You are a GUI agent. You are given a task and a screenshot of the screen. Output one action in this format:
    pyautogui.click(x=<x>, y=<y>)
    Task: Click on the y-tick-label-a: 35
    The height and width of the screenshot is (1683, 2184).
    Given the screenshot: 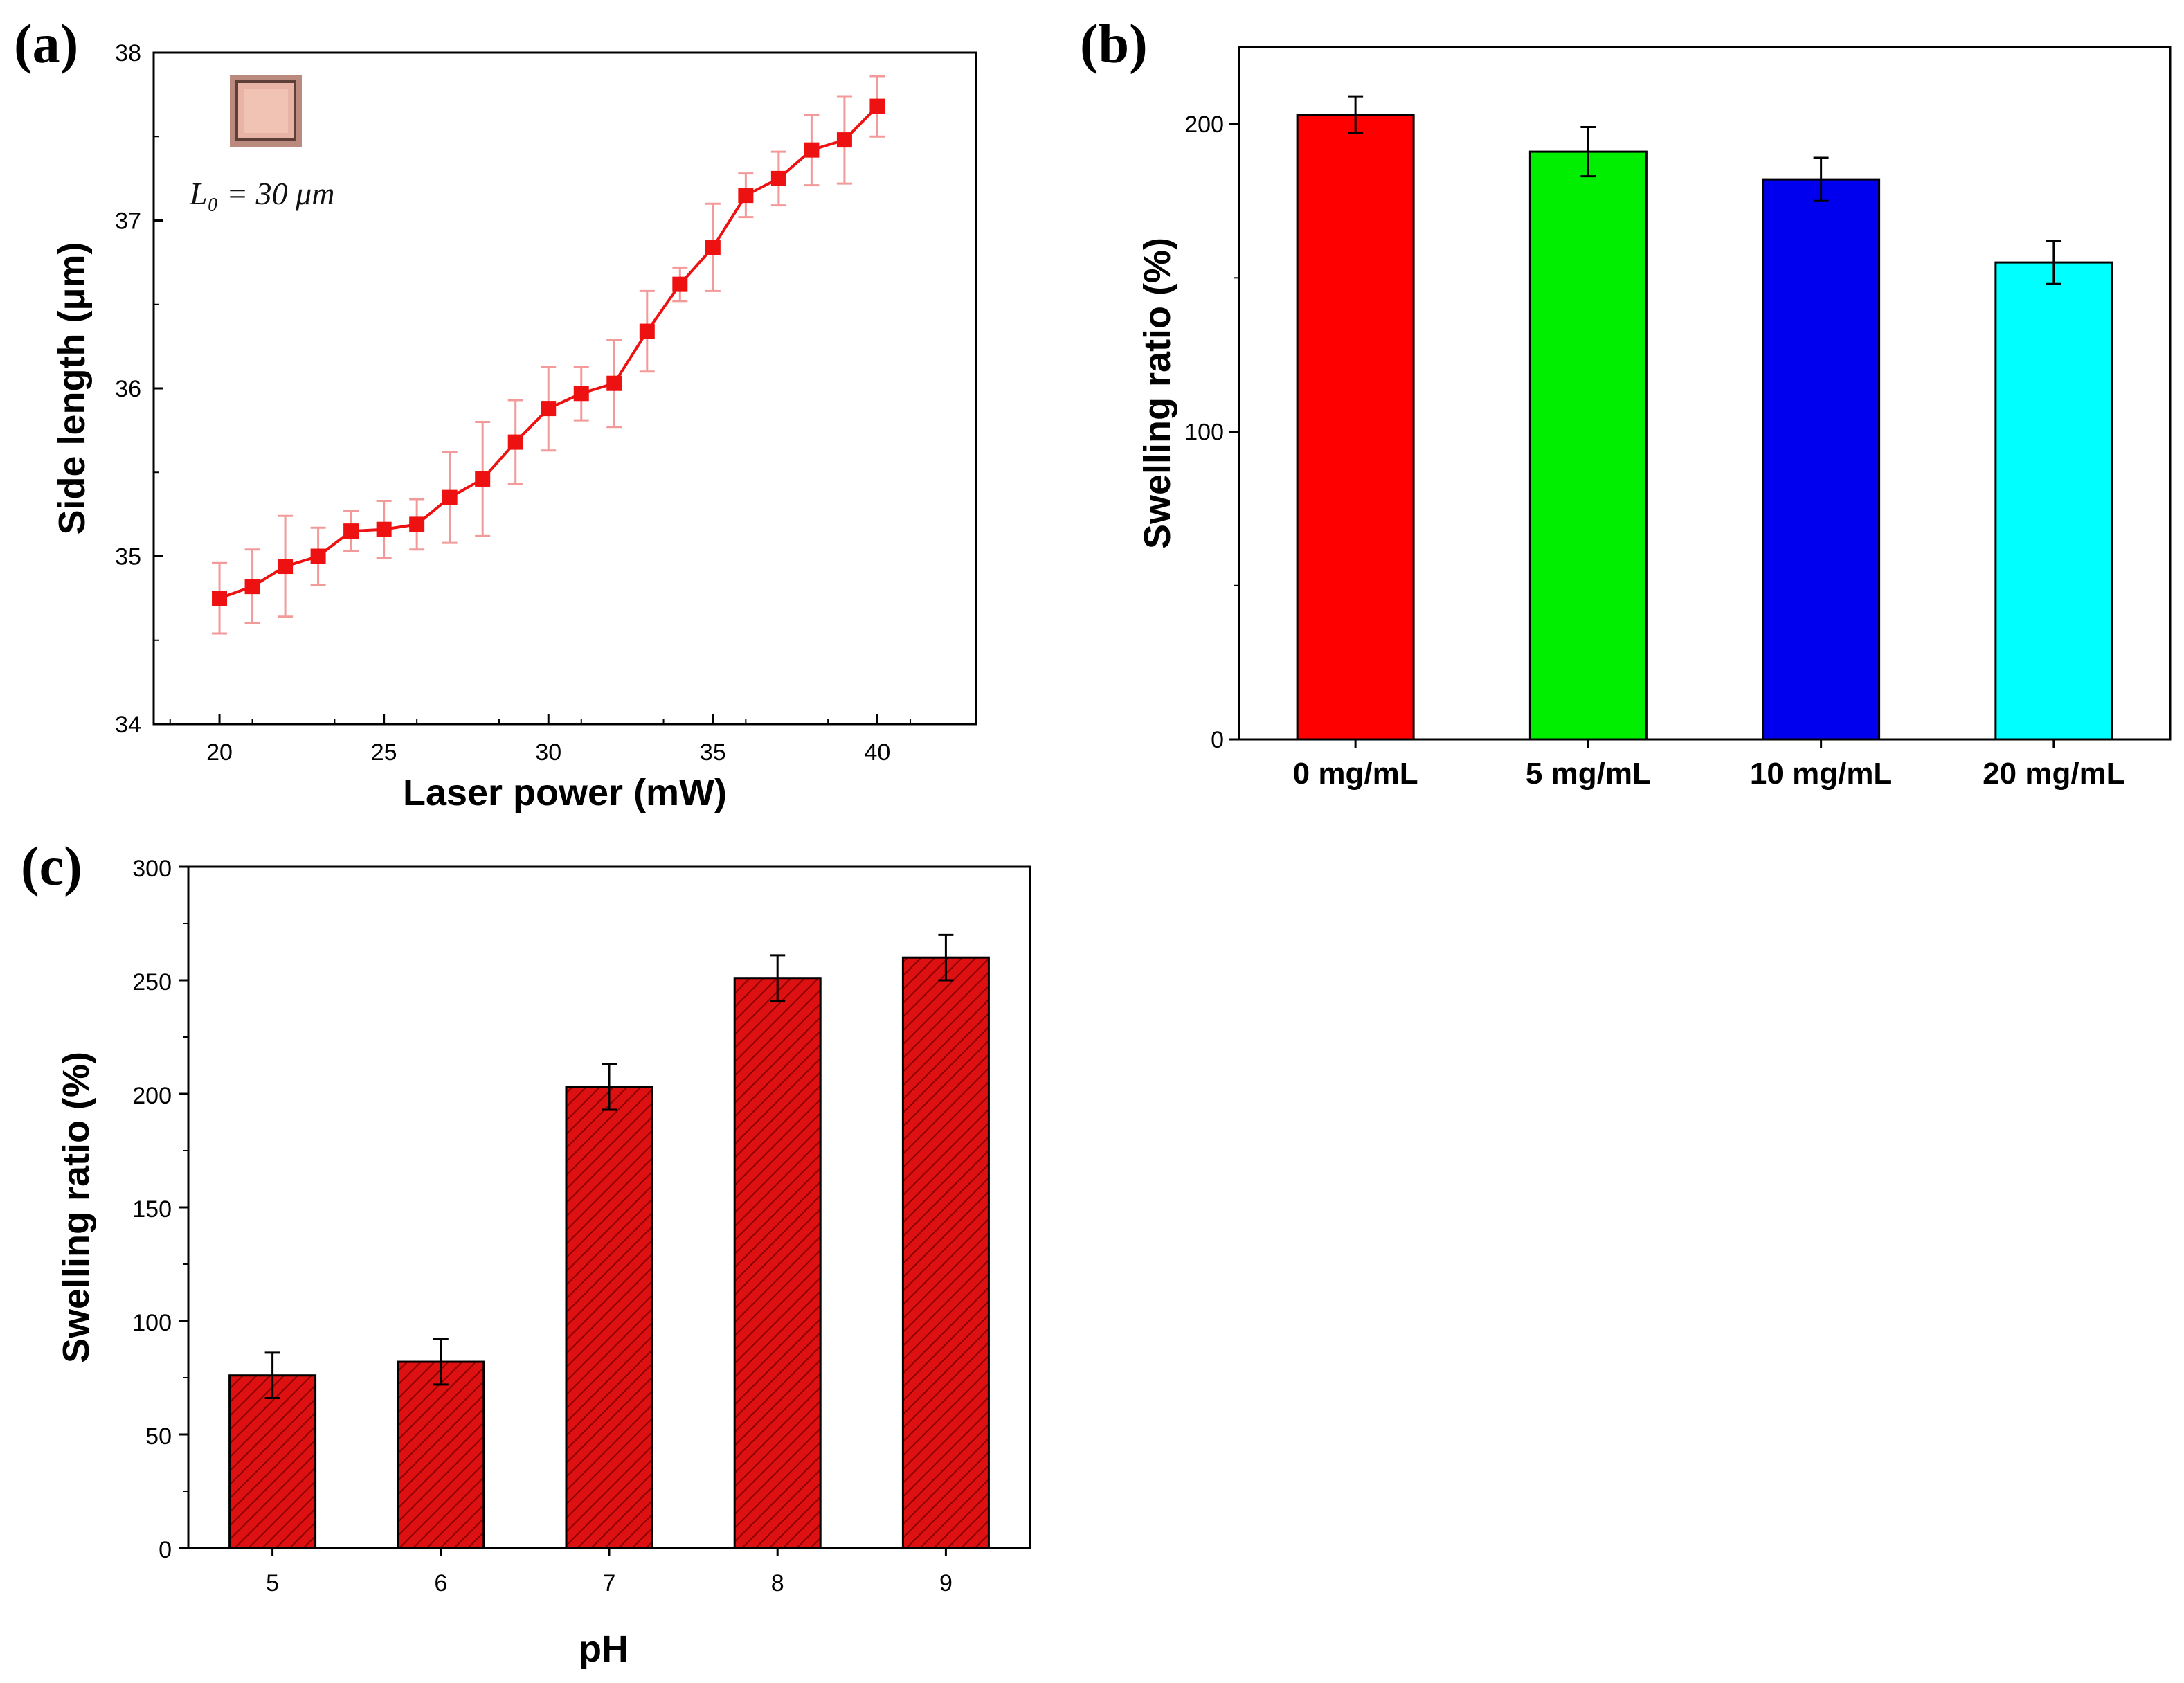 What is the action you would take?
    pyautogui.click(x=128, y=557)
    